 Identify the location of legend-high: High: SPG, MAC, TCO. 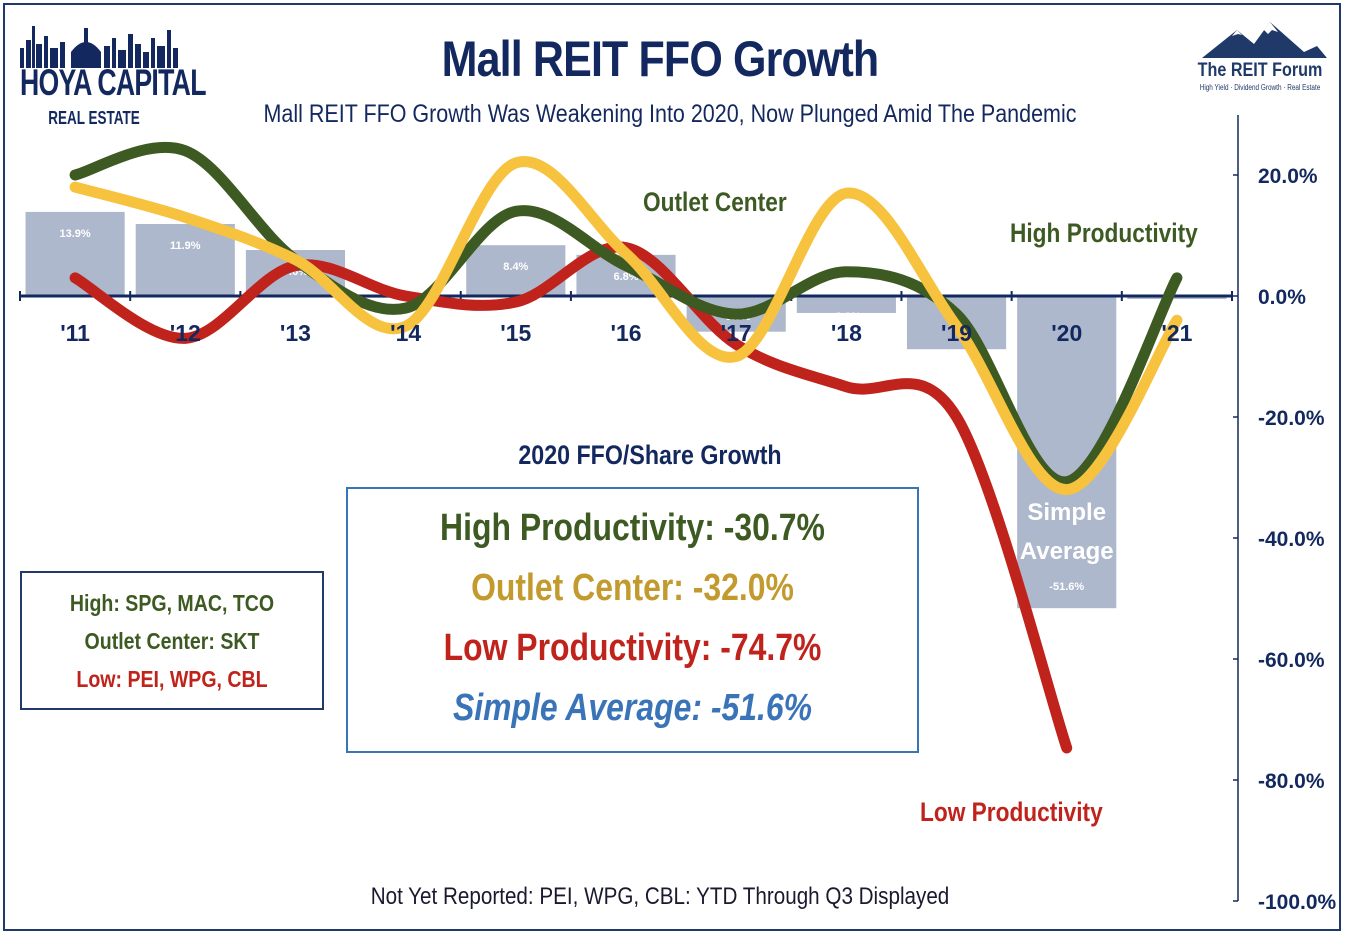
(172, 603).